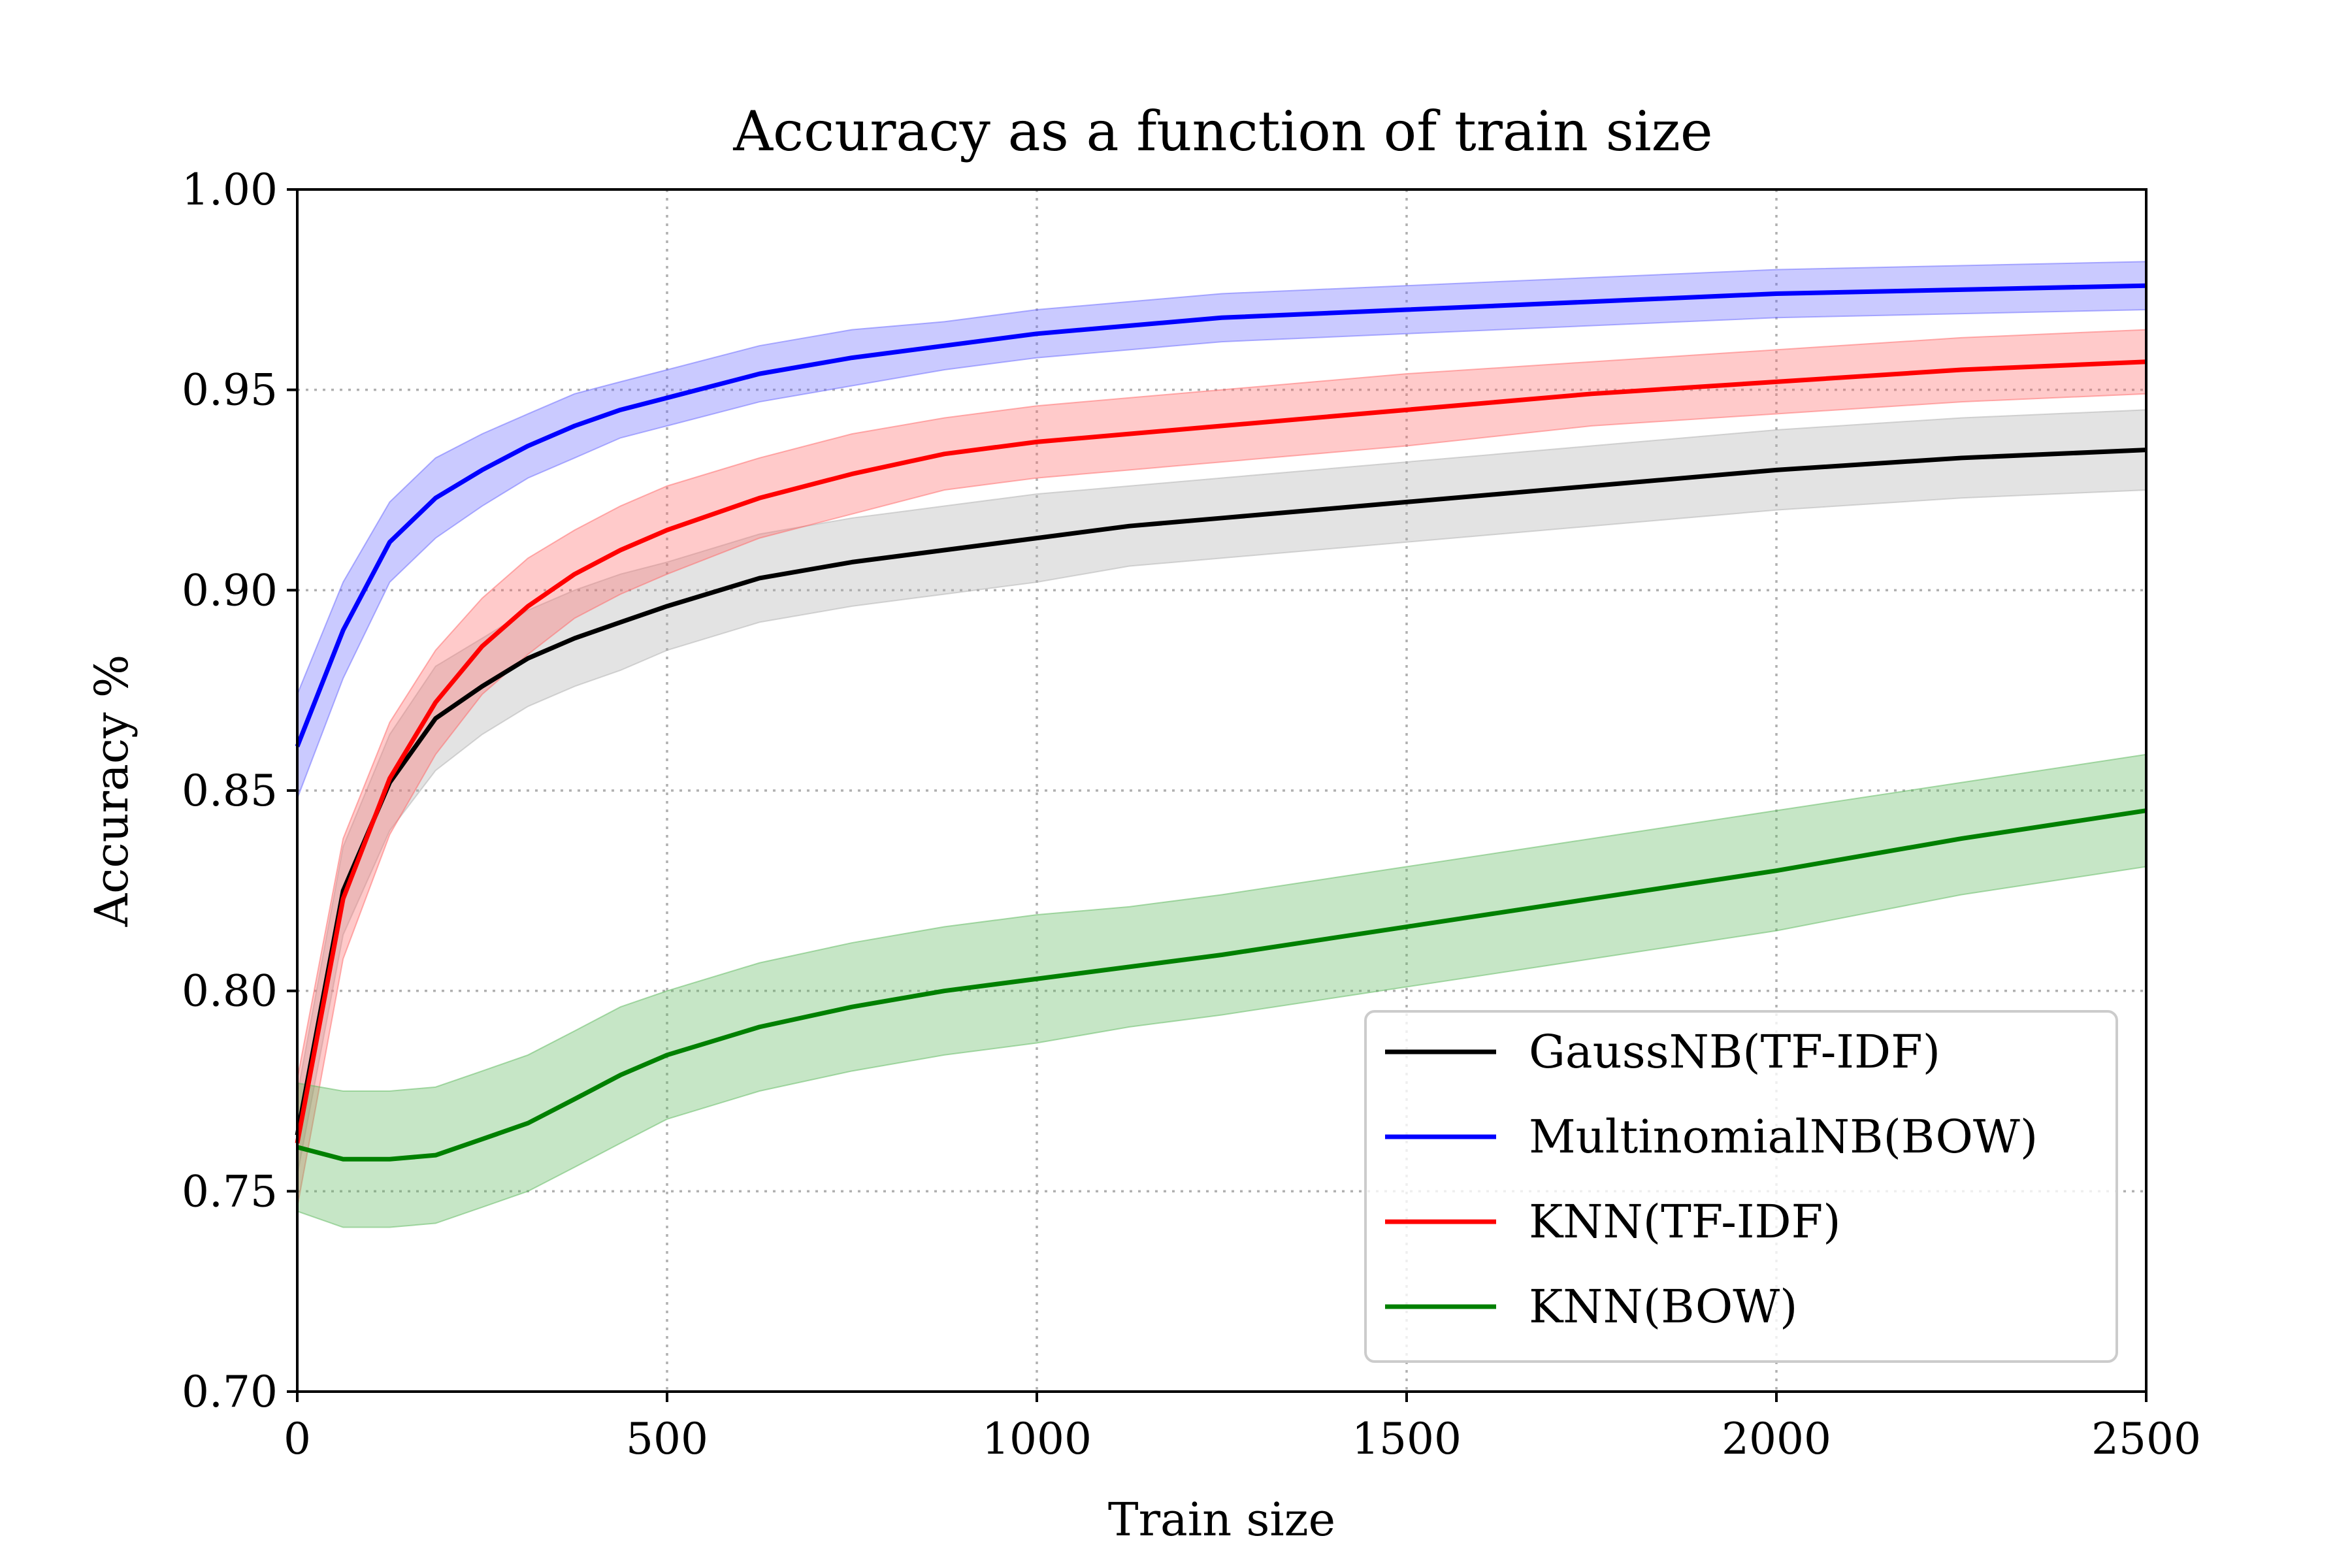 The width and height of the screenshot is (2352, 1568). Describe the element at coordinates (1242, 1428) in the screenshot. I see `x-axis-ticks: 0 500 1000 1500 2000 2500` at that location.